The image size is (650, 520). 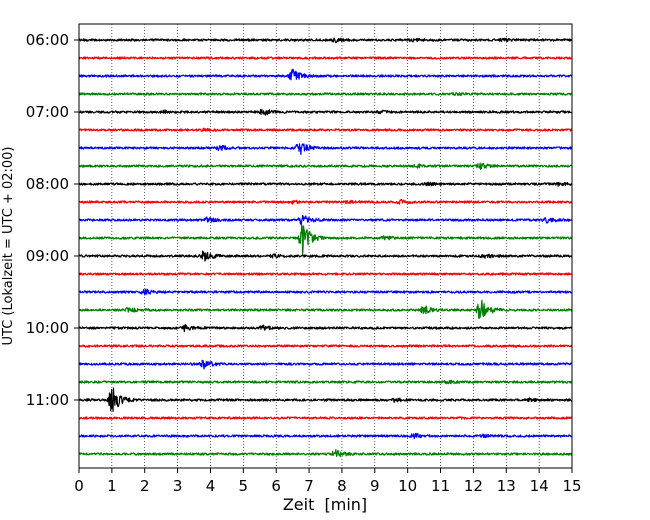 I want to click on y-tick-label-06:00: 06:00, so click(x=47, y=40).